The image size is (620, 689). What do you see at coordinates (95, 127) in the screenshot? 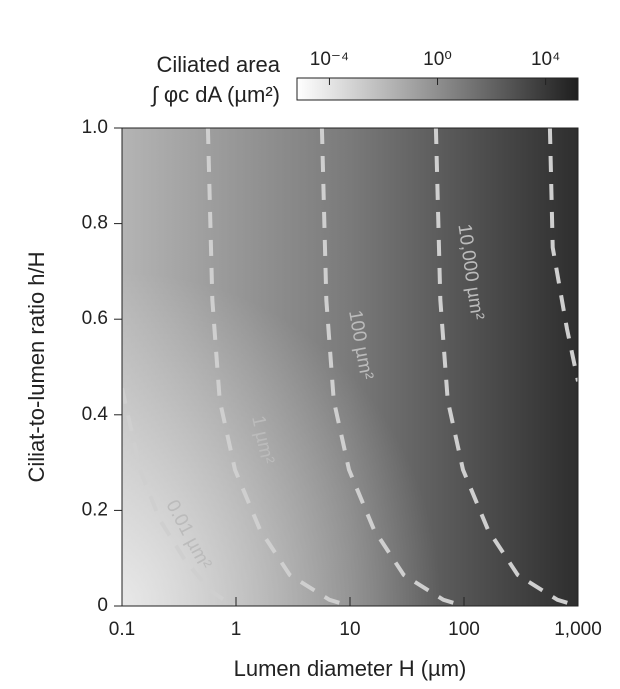
I see `y-tick-label: 1.0` at bounding box center [95, 127].